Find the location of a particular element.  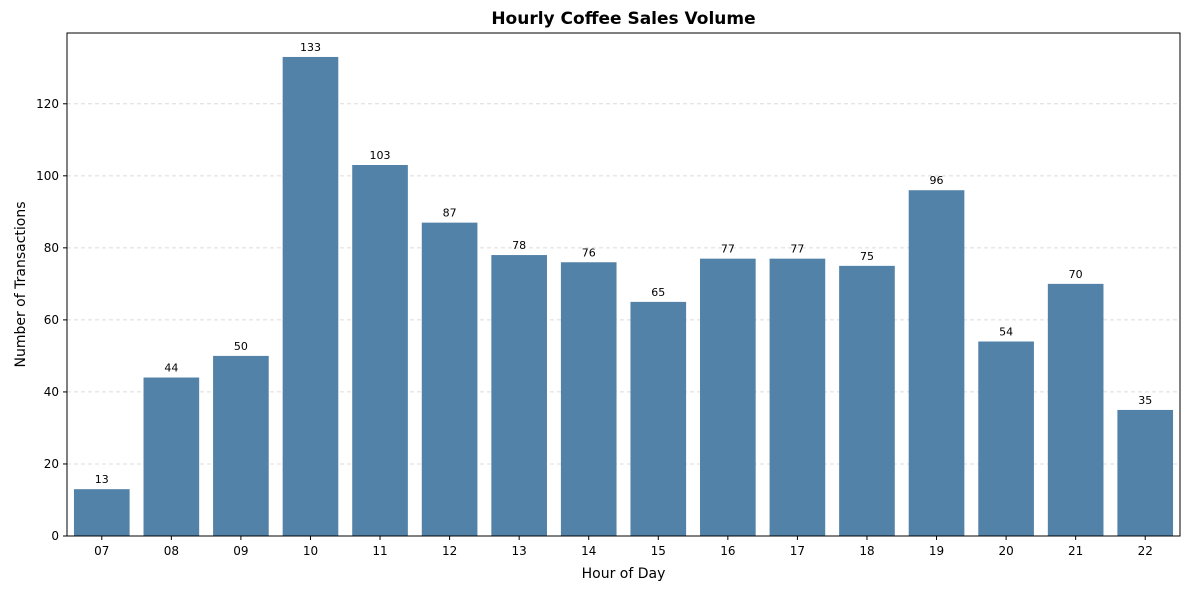

bar-value-label: 75 is located at coordinates (867, 256).